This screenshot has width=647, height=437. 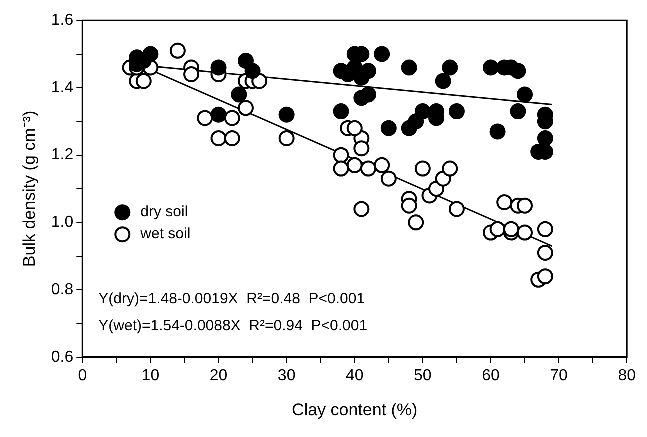 I want to click on y-tick-label: 1.0, so click(x=62, y=223).